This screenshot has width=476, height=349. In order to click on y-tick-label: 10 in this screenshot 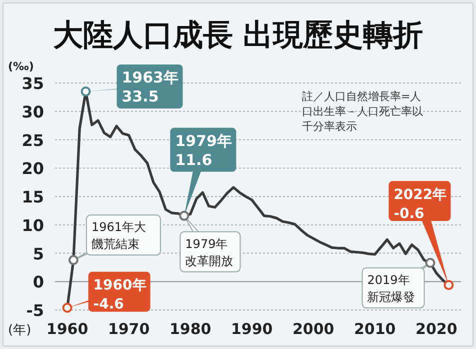, I will do `click(33, 225)`.